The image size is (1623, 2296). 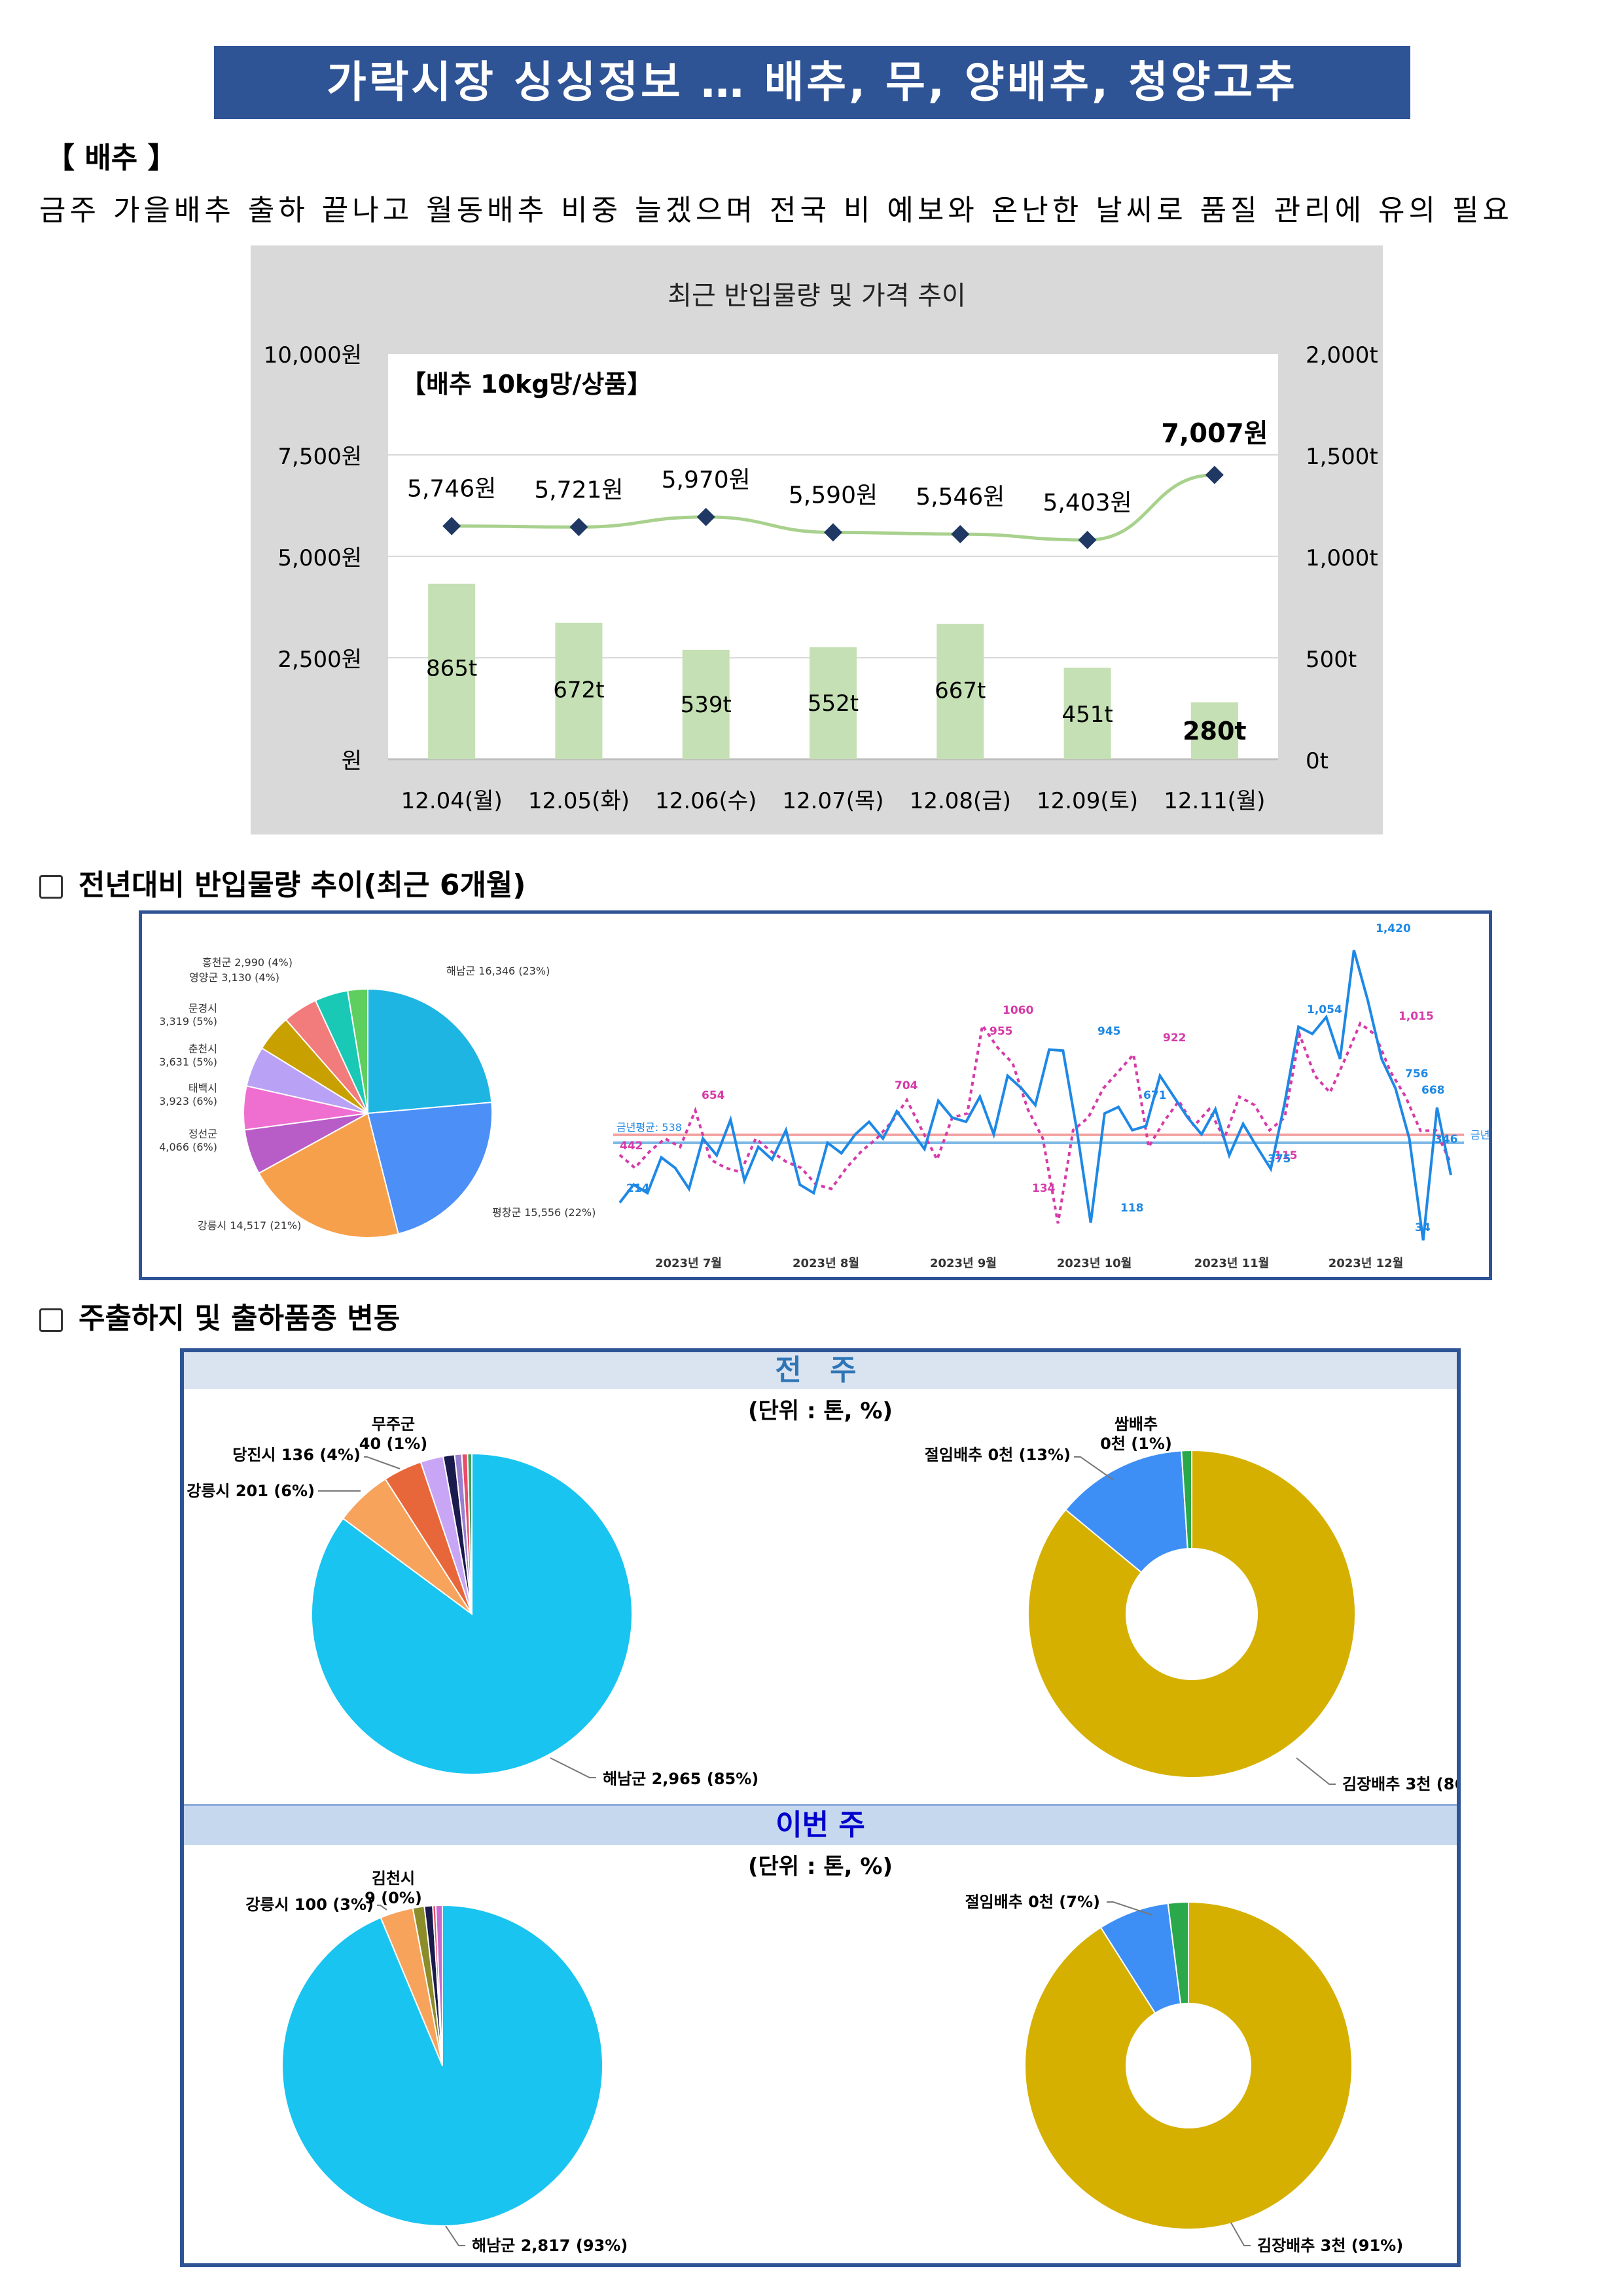 I want to click on peak-label: 955, so click(x=1001, y=1031).